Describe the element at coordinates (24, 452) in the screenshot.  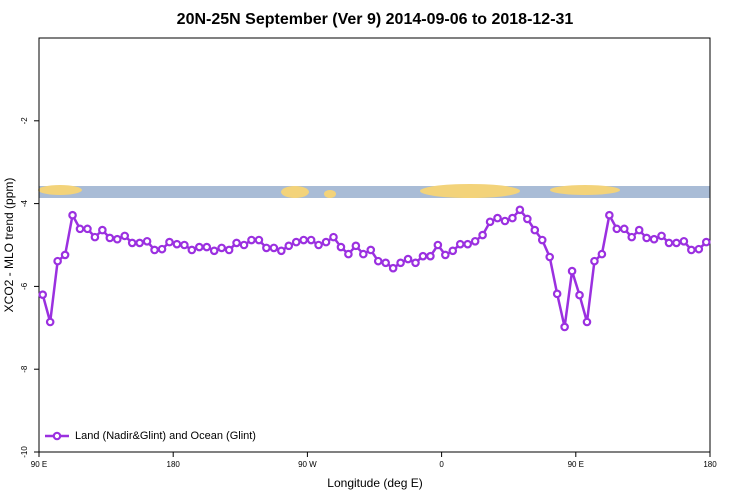
I see `y-tick-label: -10` at that location.